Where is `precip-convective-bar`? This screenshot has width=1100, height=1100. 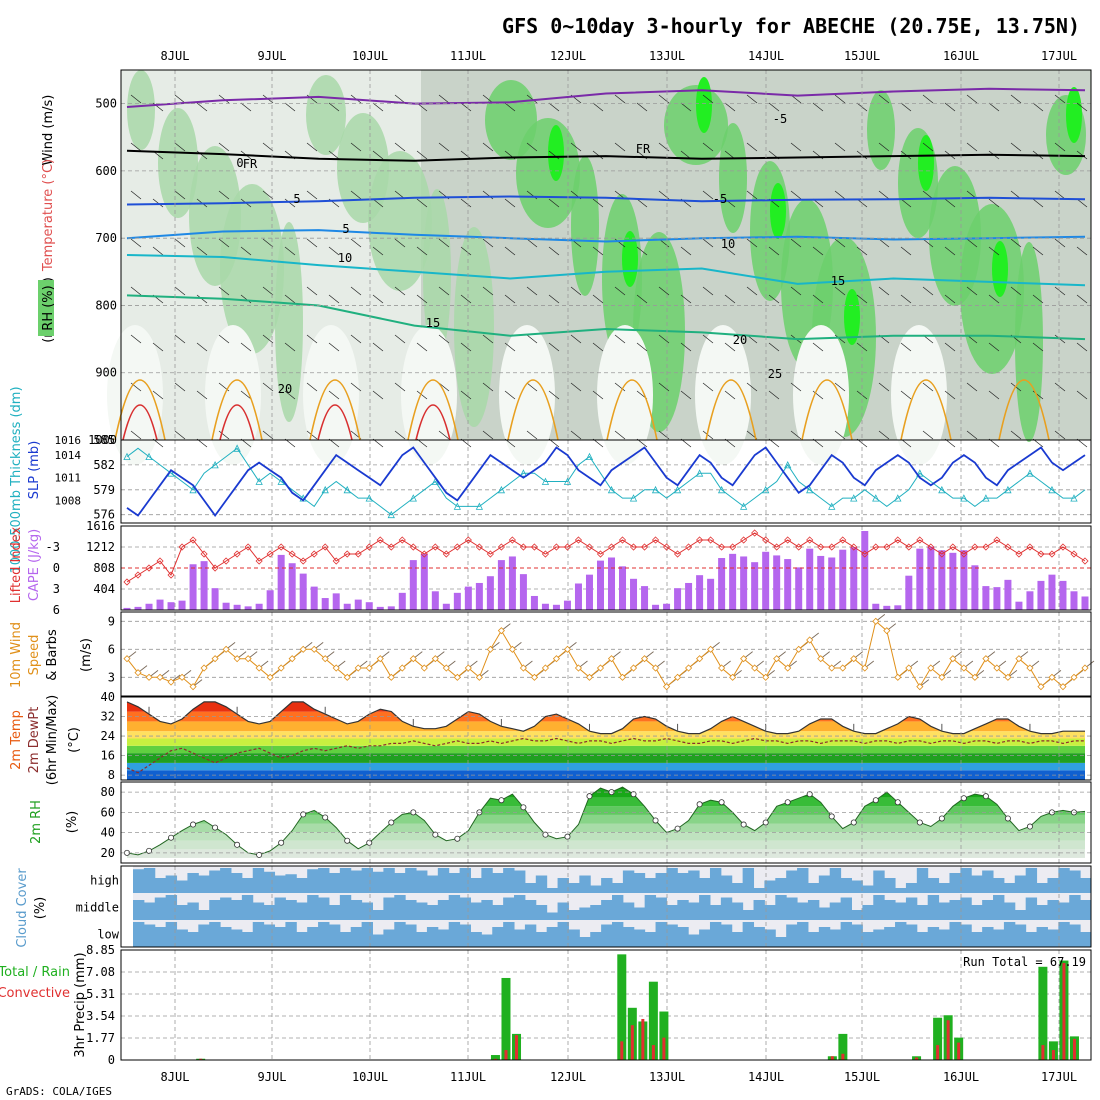 precip-convective-bar is located at coordinates (938, 1052).